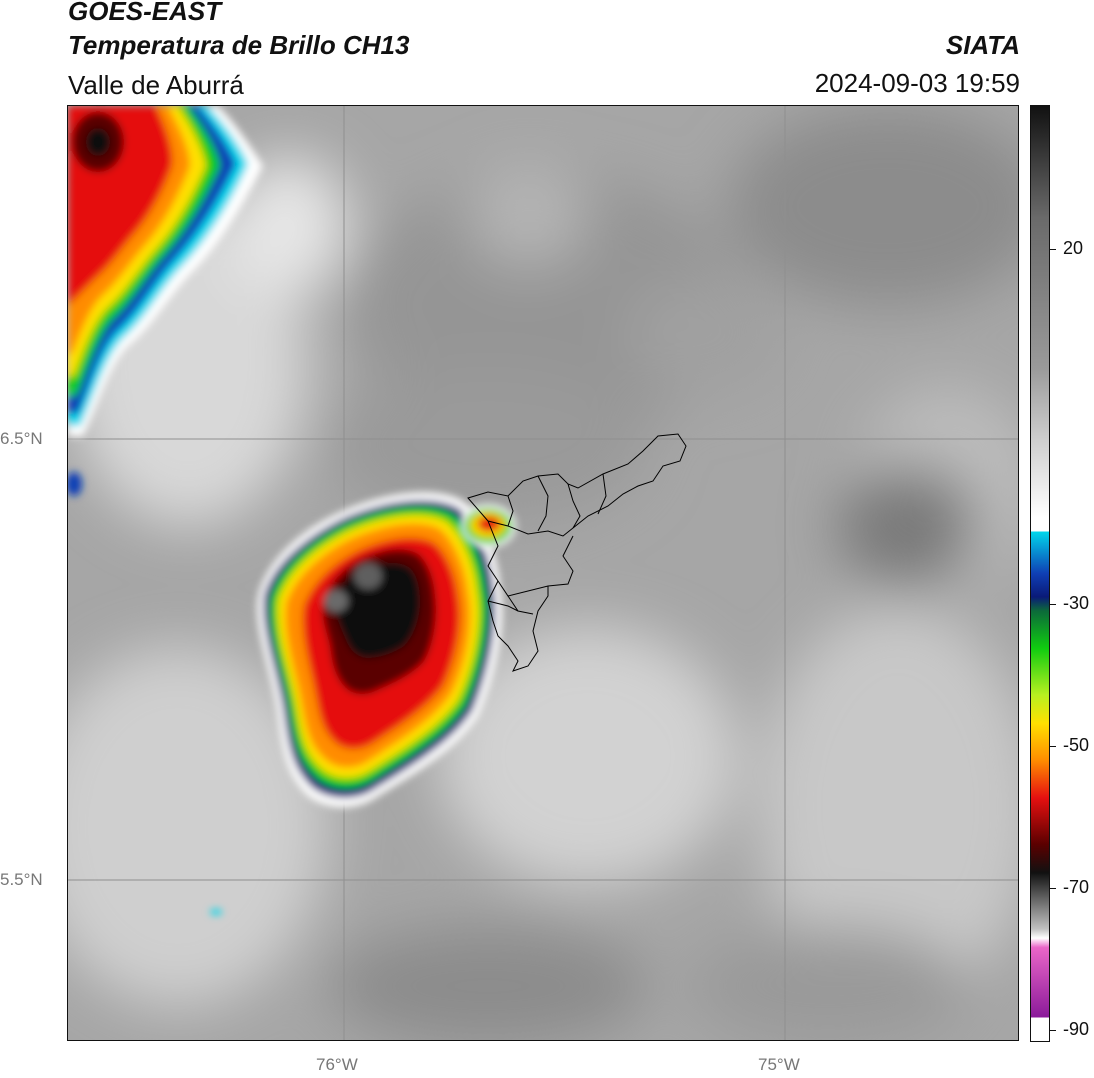 The image size is (1094, 1078). Describe the element at coordinates (165, 510) in the screenshot. I see `storm-cell-northwest` at that location.